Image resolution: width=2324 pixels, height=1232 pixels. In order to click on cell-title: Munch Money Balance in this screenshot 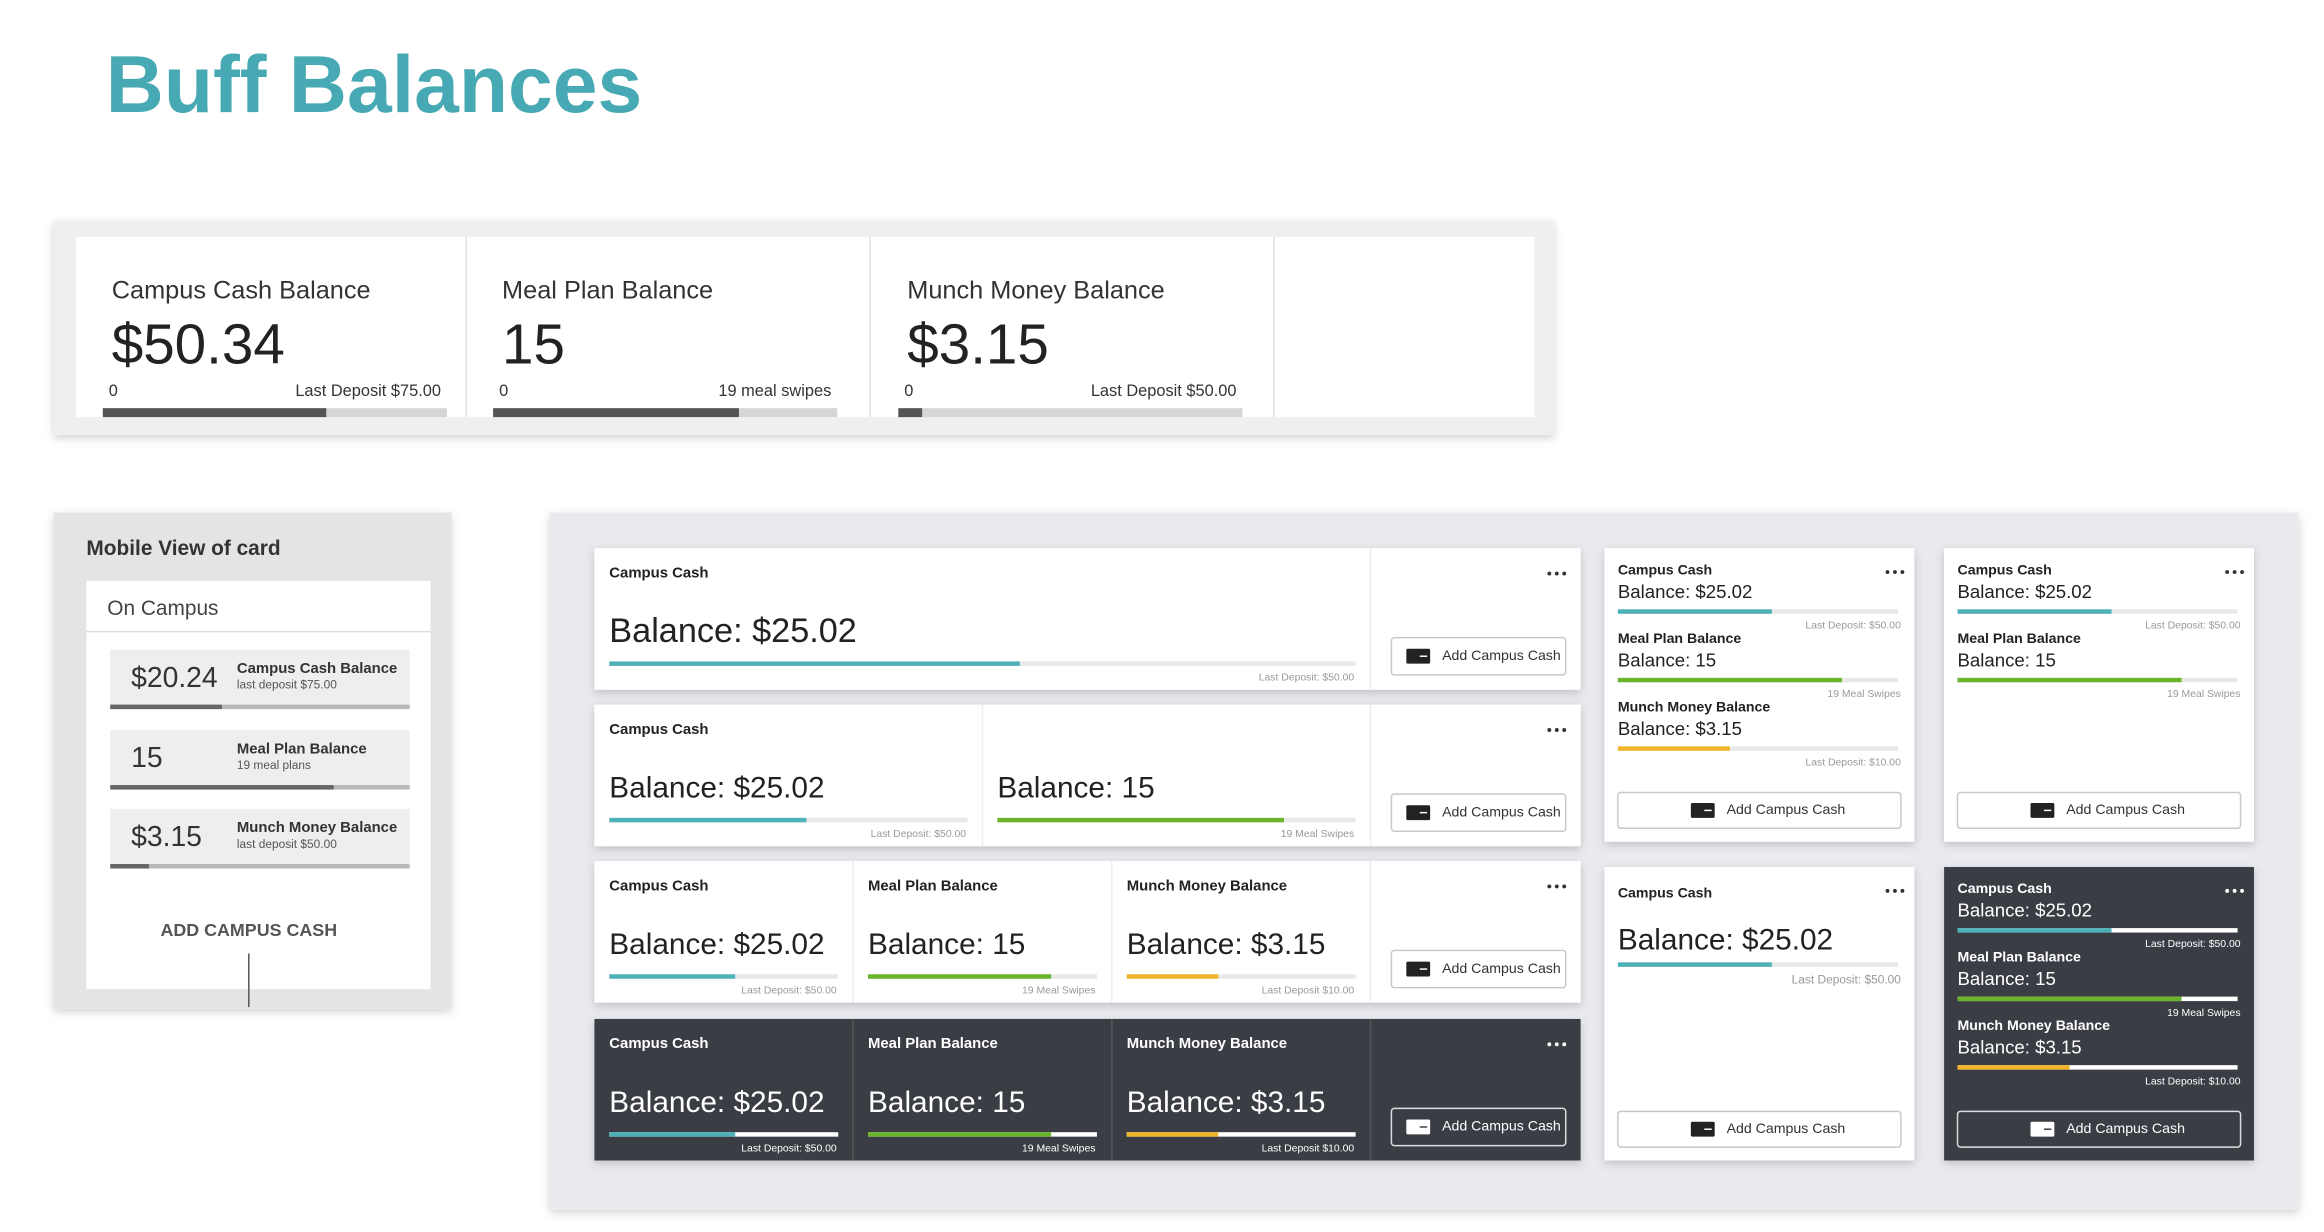, I will do `click(1207, 1044)`.